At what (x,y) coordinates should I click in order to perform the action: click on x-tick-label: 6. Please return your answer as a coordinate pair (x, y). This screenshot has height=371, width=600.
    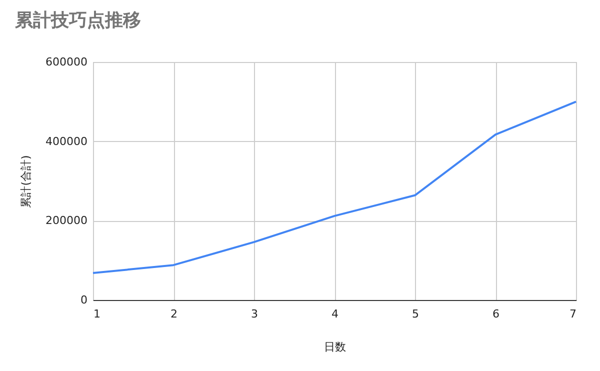
    Looking at the image, I should click on (496, 314).